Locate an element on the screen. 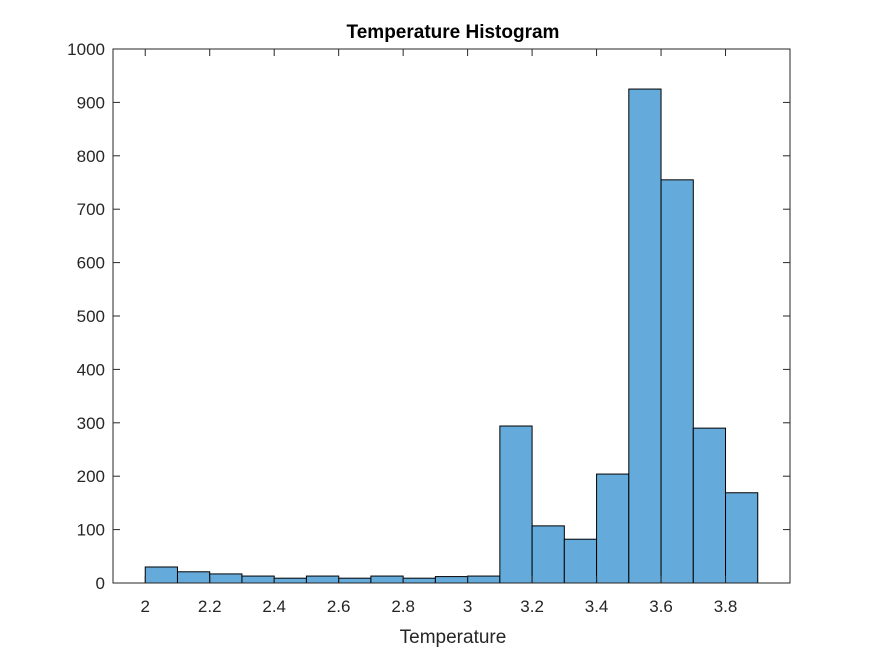 Image resolution: width=875 pixels, height=656 pixels. y-tick-label: 500 is located at coordinates (91, 316).